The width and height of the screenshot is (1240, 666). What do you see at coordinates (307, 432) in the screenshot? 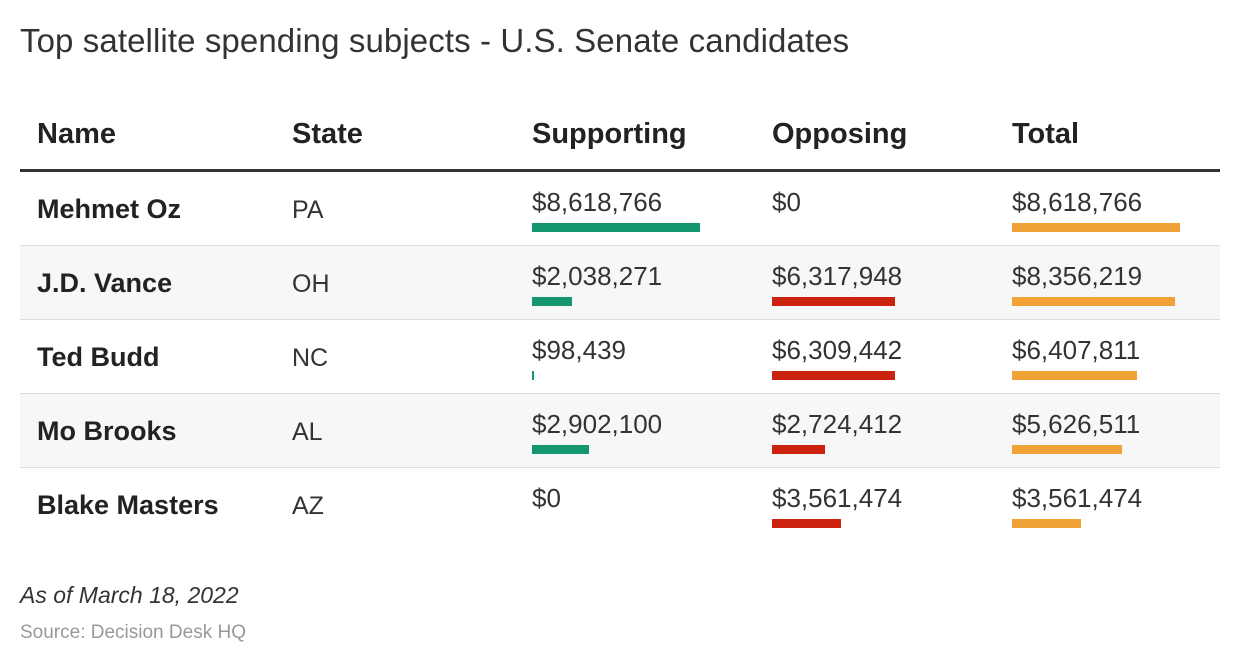
I see `candidate-state: AL` at bounding box center [307, 432].